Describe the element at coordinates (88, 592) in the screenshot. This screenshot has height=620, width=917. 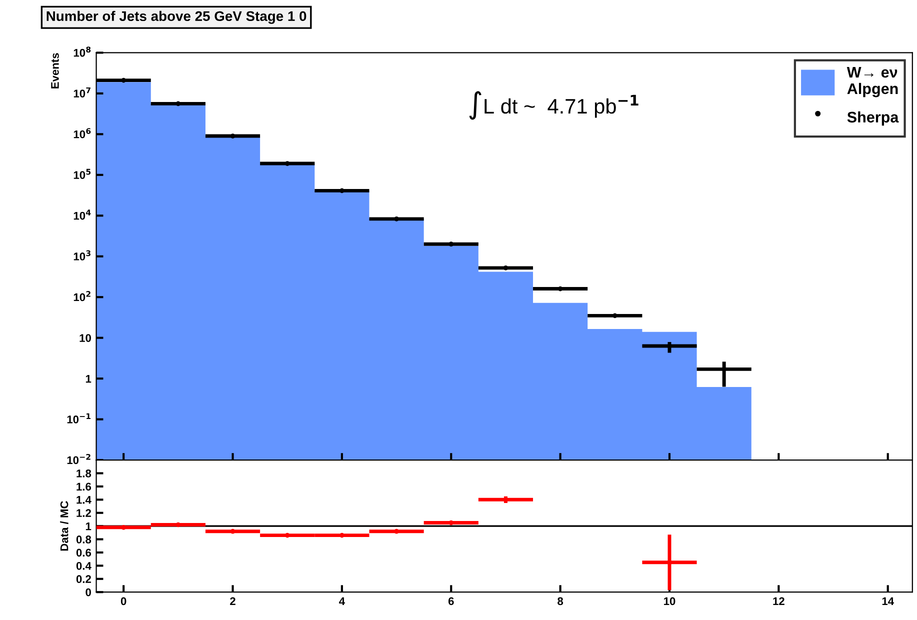
I see `y-tick-label: 0` at that location.